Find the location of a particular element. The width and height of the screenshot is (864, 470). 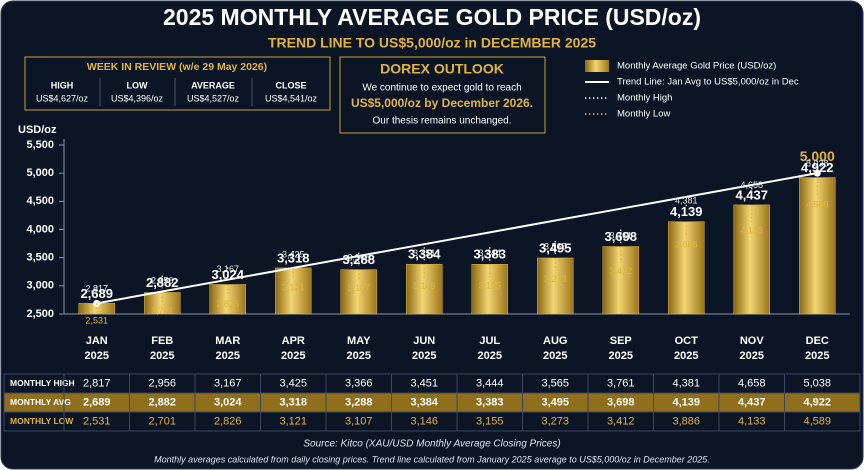

table-cell: 3,886 is located at coordinates (686, 421).